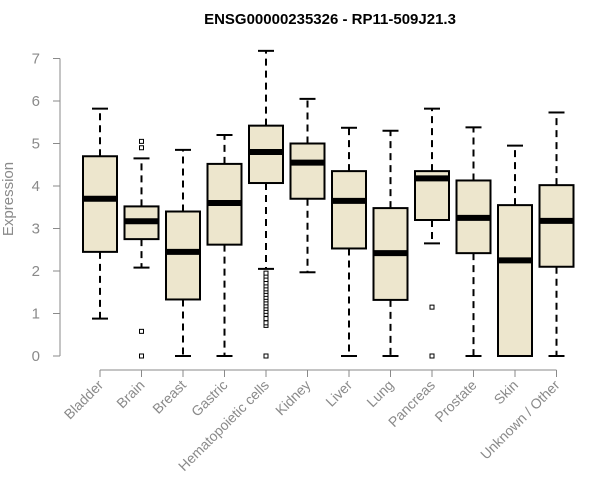  What do you see at coordinates (390, 243) in the screenshot?
I see `box-lung` at bounding box center [390, 243].